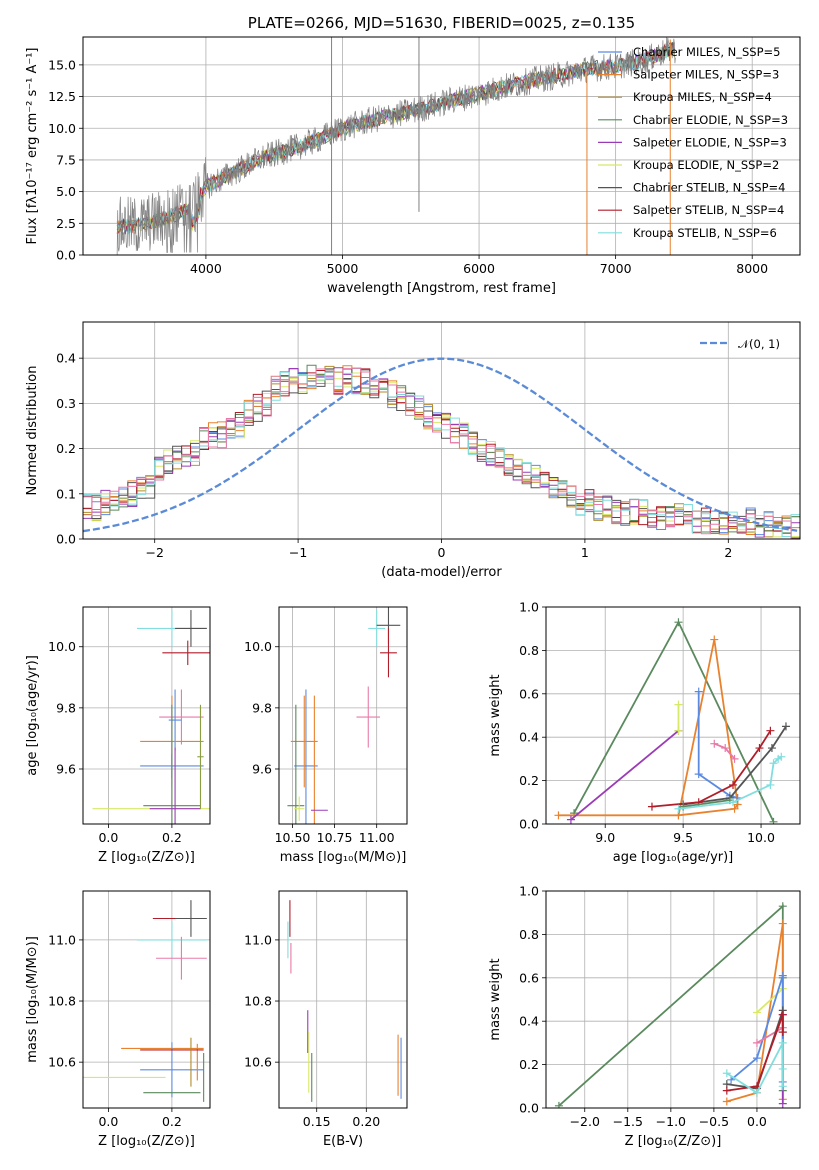 Image resolution: width=819 pixels, height=1170 pixels. I want to click on weight-series-salpeter_stelib, so click(754, 1052).